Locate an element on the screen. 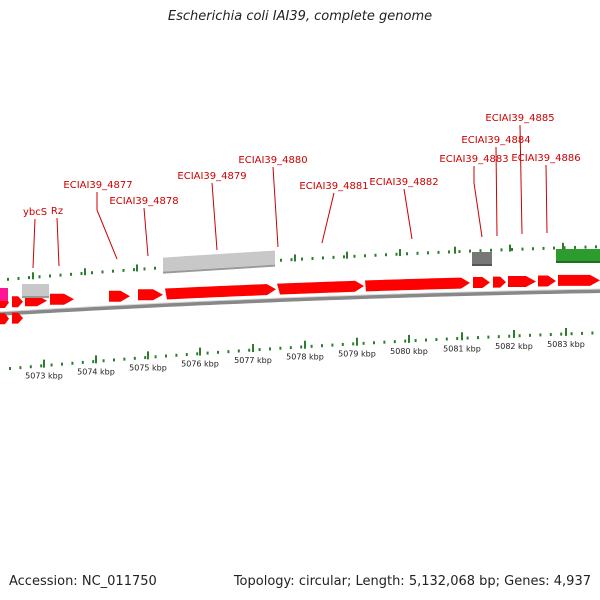 This screenshot has width=600, height=600. gene-label: ECIAI39_4877 is located at coordinates (97, 185).